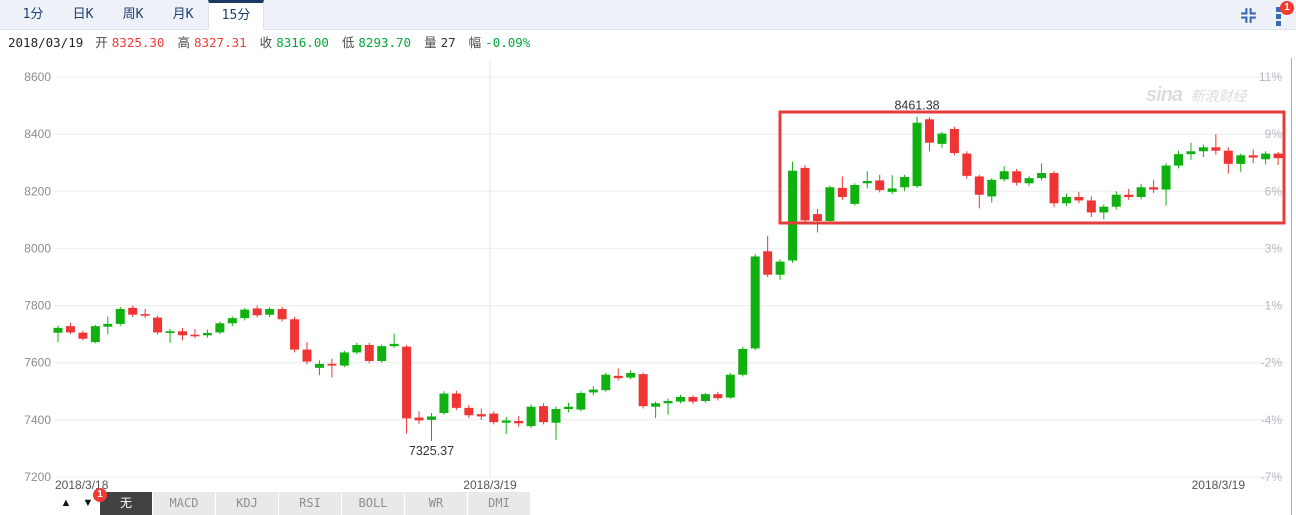 The height and width of the screenshot is (515, 1296). What do you see at coordinates (37, 134) in the screenshot?
I see `y-axis-label-left: 8400` at bounding box center [37, 134].